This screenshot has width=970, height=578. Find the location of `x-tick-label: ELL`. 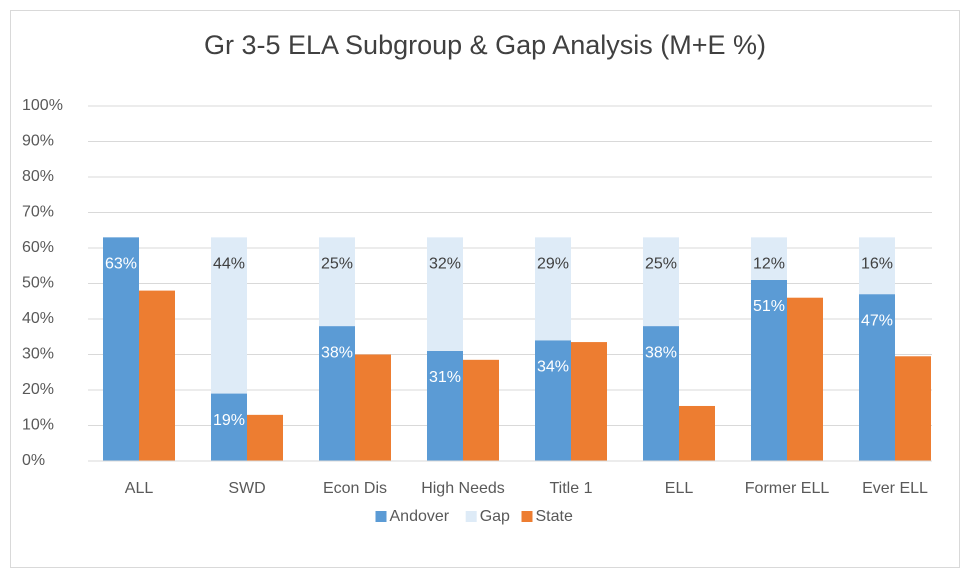

x-tick-label: ELL is located at coordinates (679, 488).